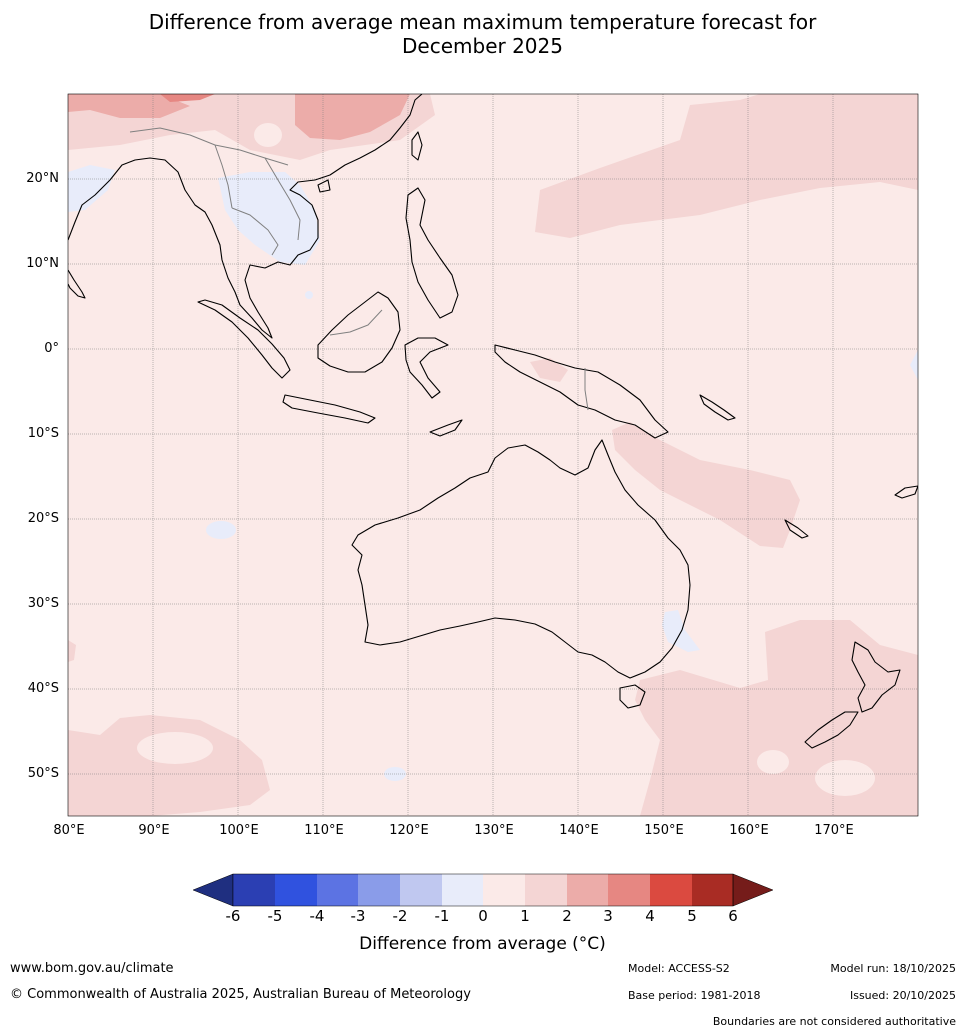 The image size is (965, 1035). I want to click on border-png, so click(586, 389).